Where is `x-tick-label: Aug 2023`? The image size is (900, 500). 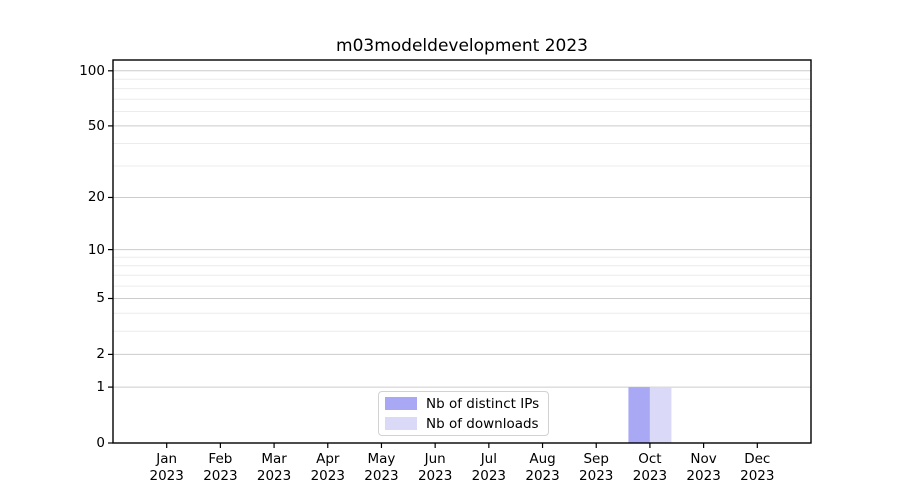 x-tick-label: Aug 2023 is located at coordinates (542, 467).